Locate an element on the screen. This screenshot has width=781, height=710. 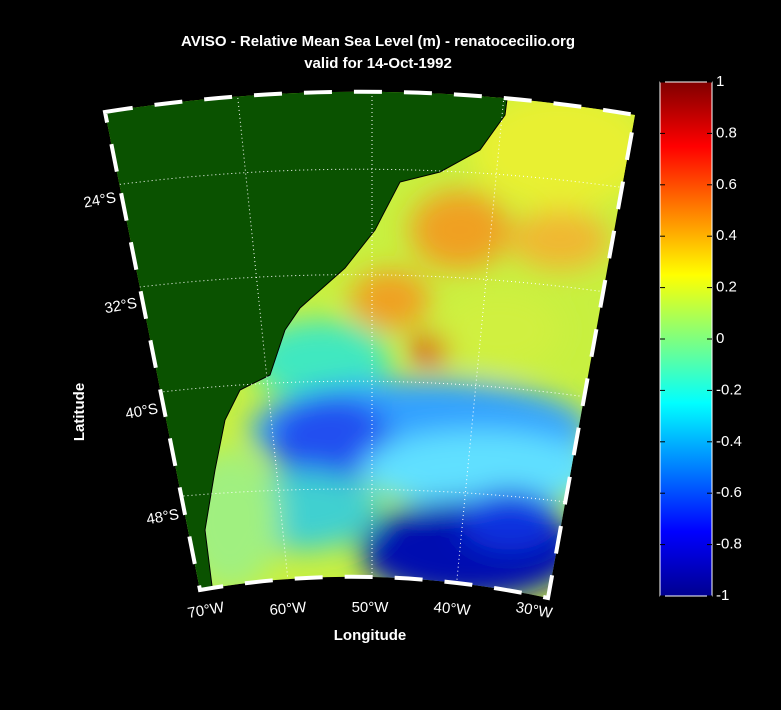
colorbar-tick-label: 0.4 is located at coordinates (726, 235).